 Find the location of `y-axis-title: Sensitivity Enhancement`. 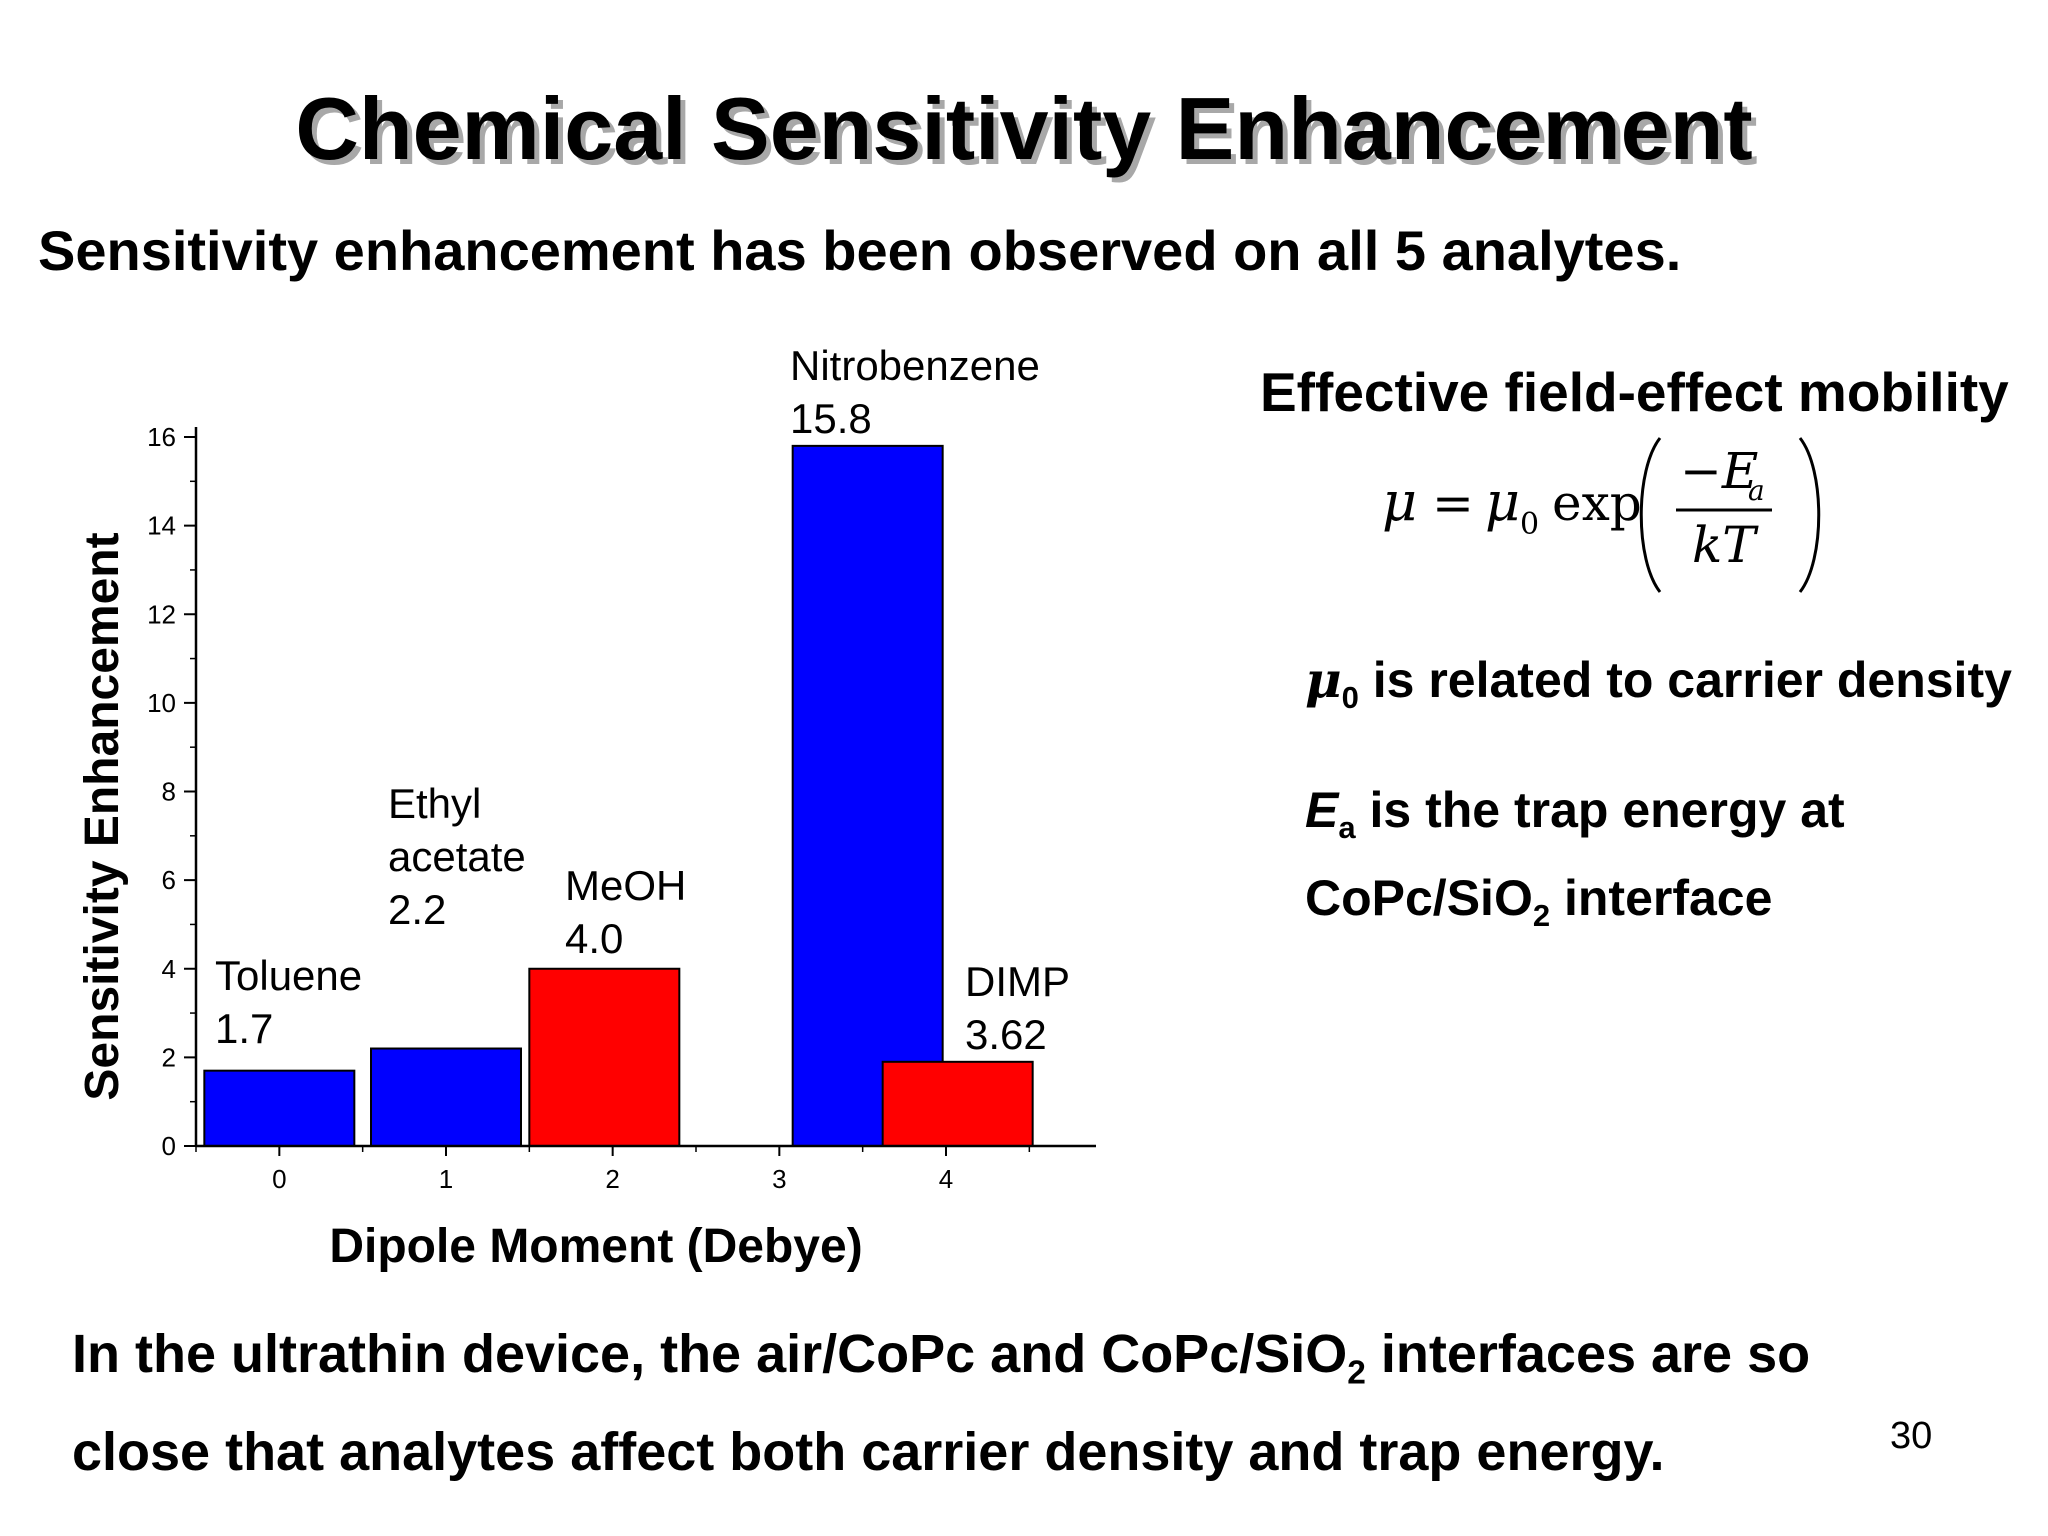

y-axis-title: Sensitivity Enhancement is located at coordinates (102, 816).